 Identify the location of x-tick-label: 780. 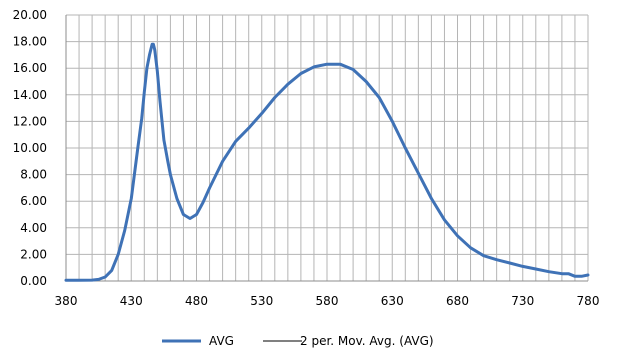
(588, 301).